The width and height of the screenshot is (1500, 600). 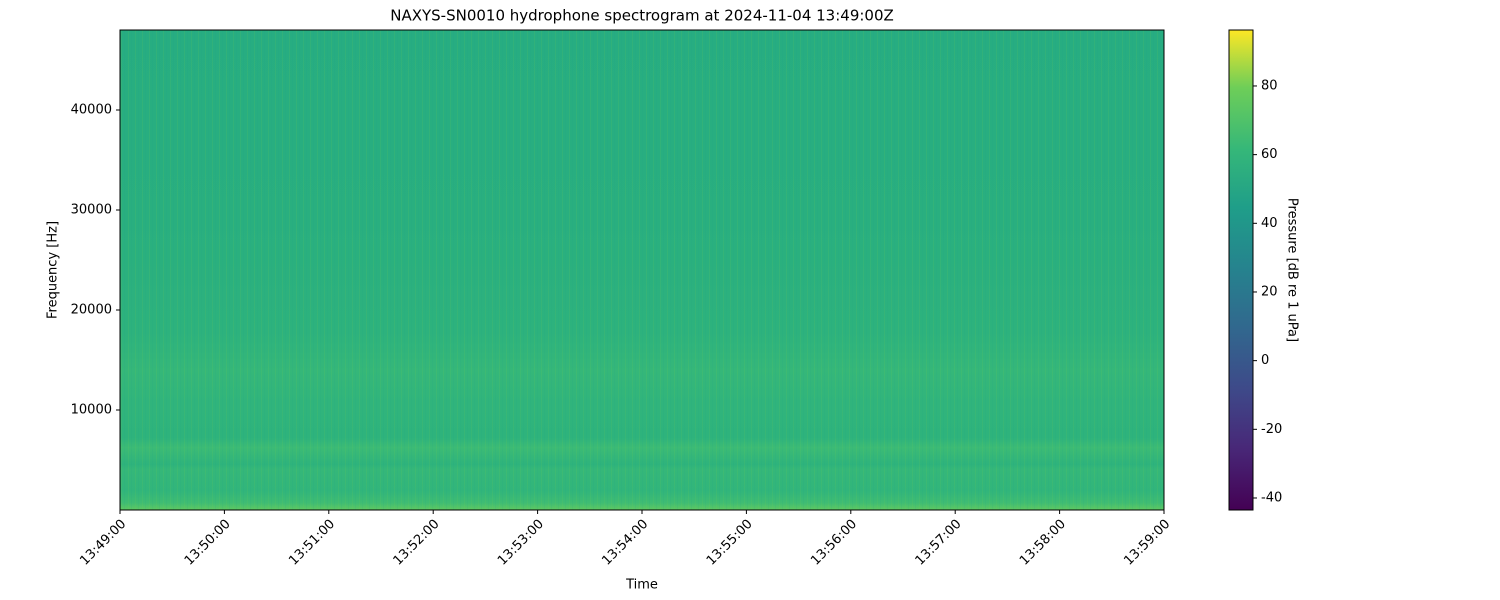 What do you see at coordinates (1269, 291) in the screenshot?
I see `colorbar-tick-label: 20` at bounding box center [1269, 291].